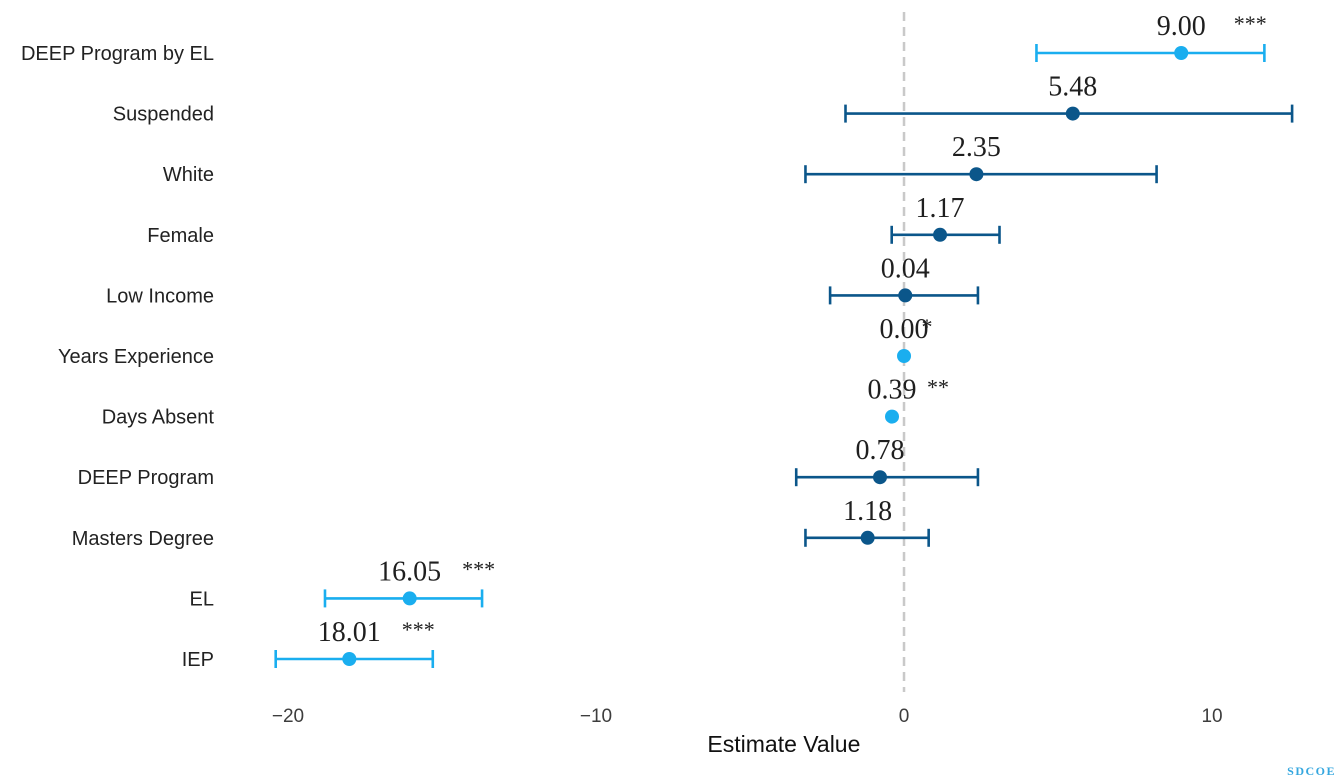  Describe the element at coordinates (163, 115) in the screenshot. I see `y-axis-label-suspended: Suspended` at that location.